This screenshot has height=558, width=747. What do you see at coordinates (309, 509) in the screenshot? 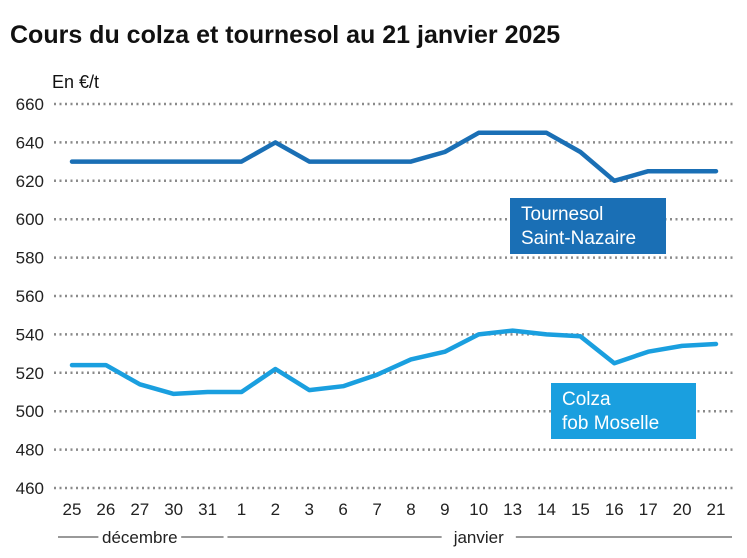
I see `x-tick-label: 3` at bounding box center [309, 509].